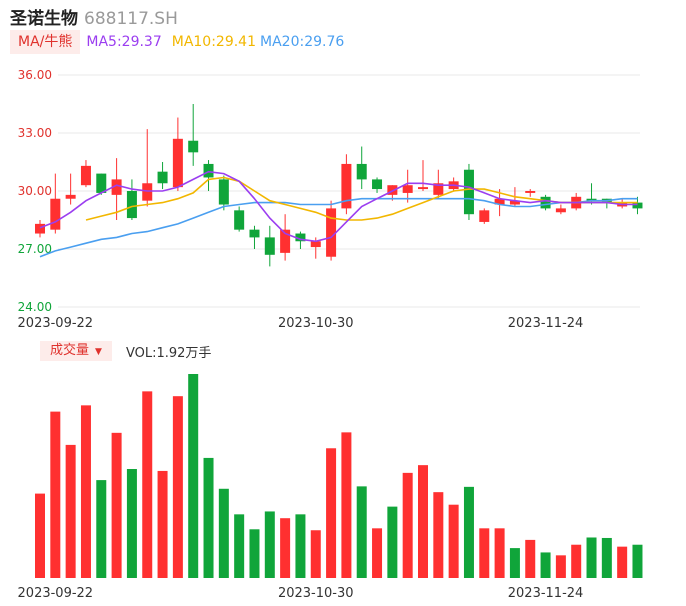  What do you see at coordinates (214, 42) in the screenshot?
I see `ma10-value: MA10:29.41` at bounding box center [214, 42].